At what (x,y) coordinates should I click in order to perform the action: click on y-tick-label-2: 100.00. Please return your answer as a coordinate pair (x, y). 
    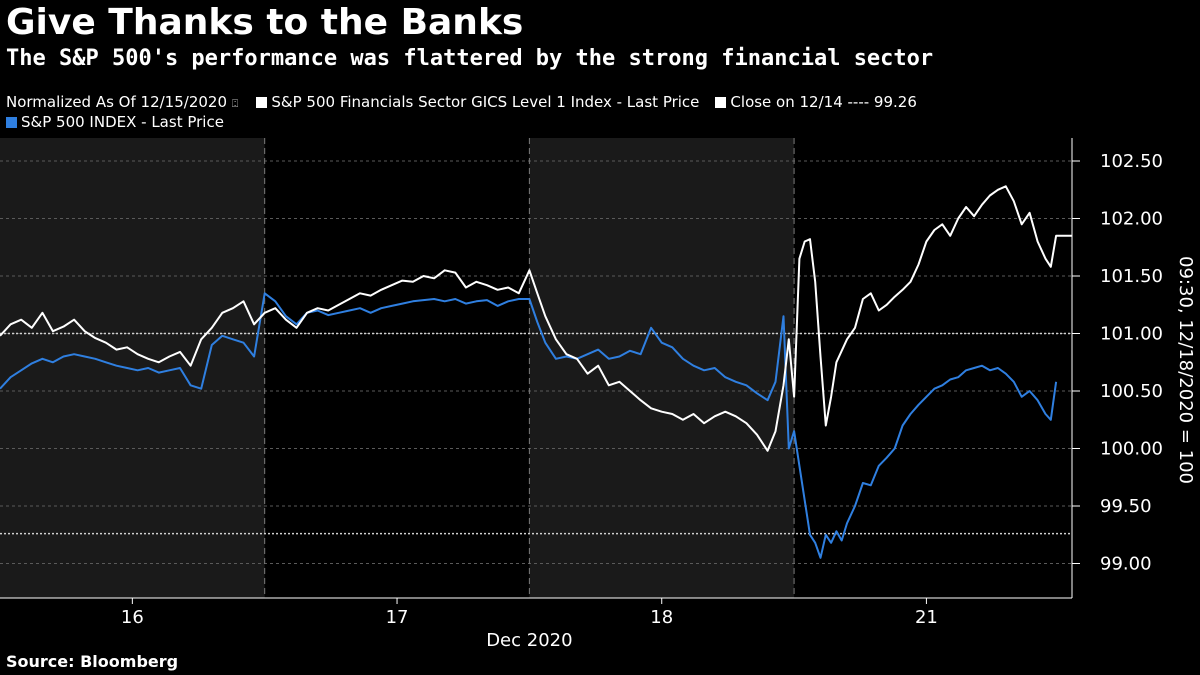
    Looking at the image, I should click on (1131, 449).